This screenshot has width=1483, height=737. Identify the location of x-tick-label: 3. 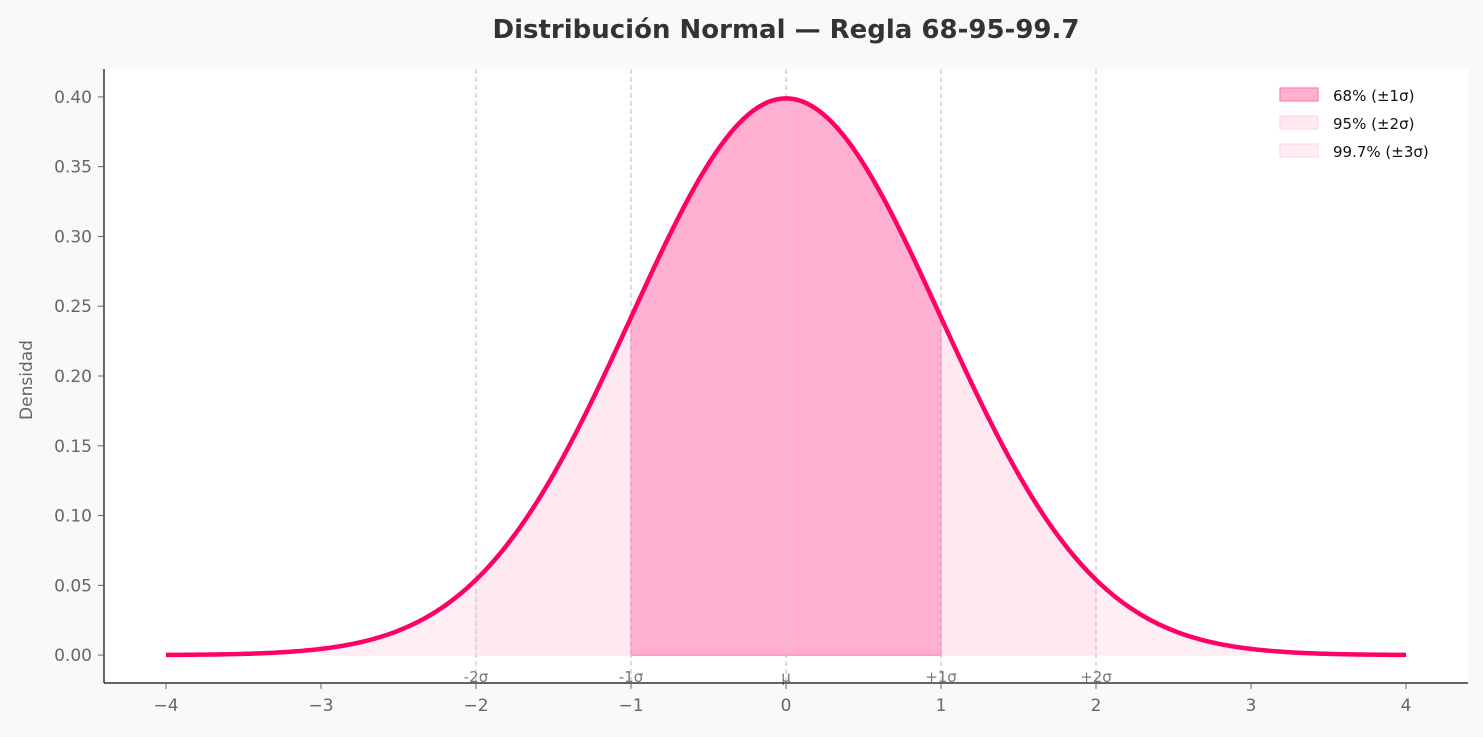
(1251, 706).